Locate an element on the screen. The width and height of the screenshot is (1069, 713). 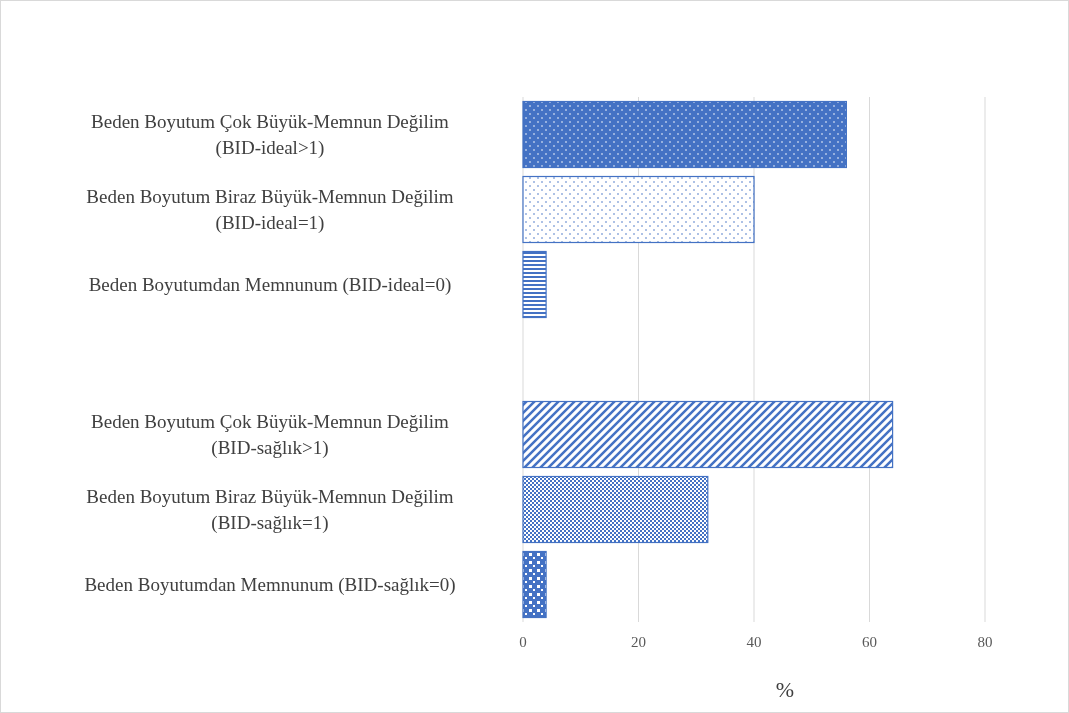
x-tick-label: 20 is located at coordinates (638, 642).